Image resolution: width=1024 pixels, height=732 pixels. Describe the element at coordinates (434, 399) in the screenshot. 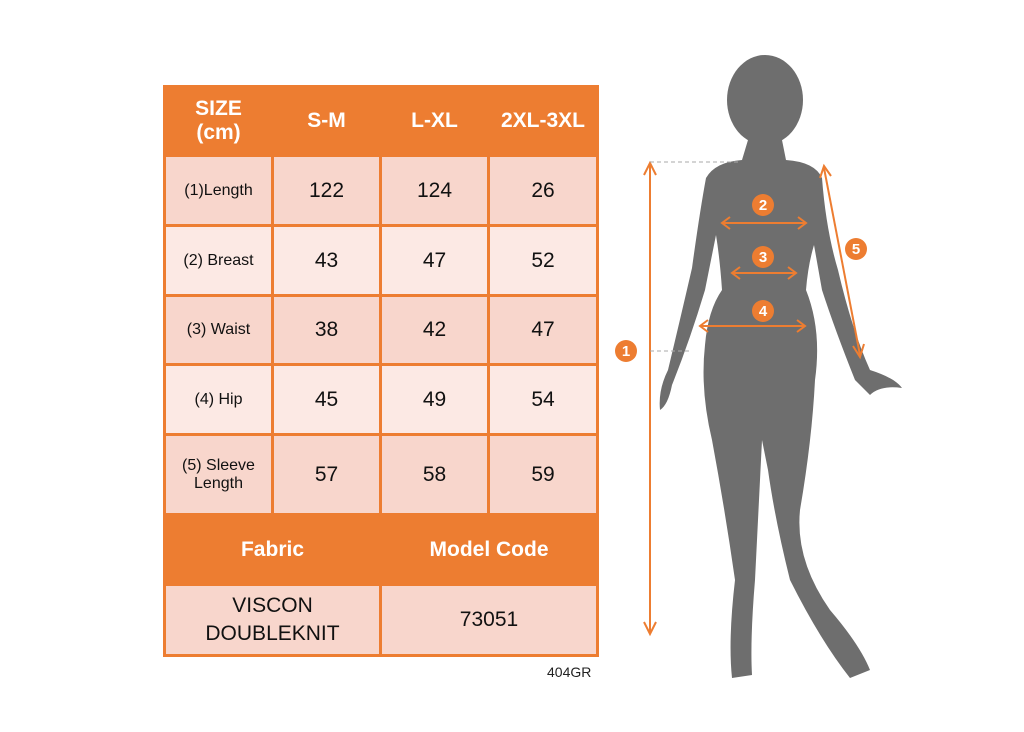

I see `cell: 49` at that location.